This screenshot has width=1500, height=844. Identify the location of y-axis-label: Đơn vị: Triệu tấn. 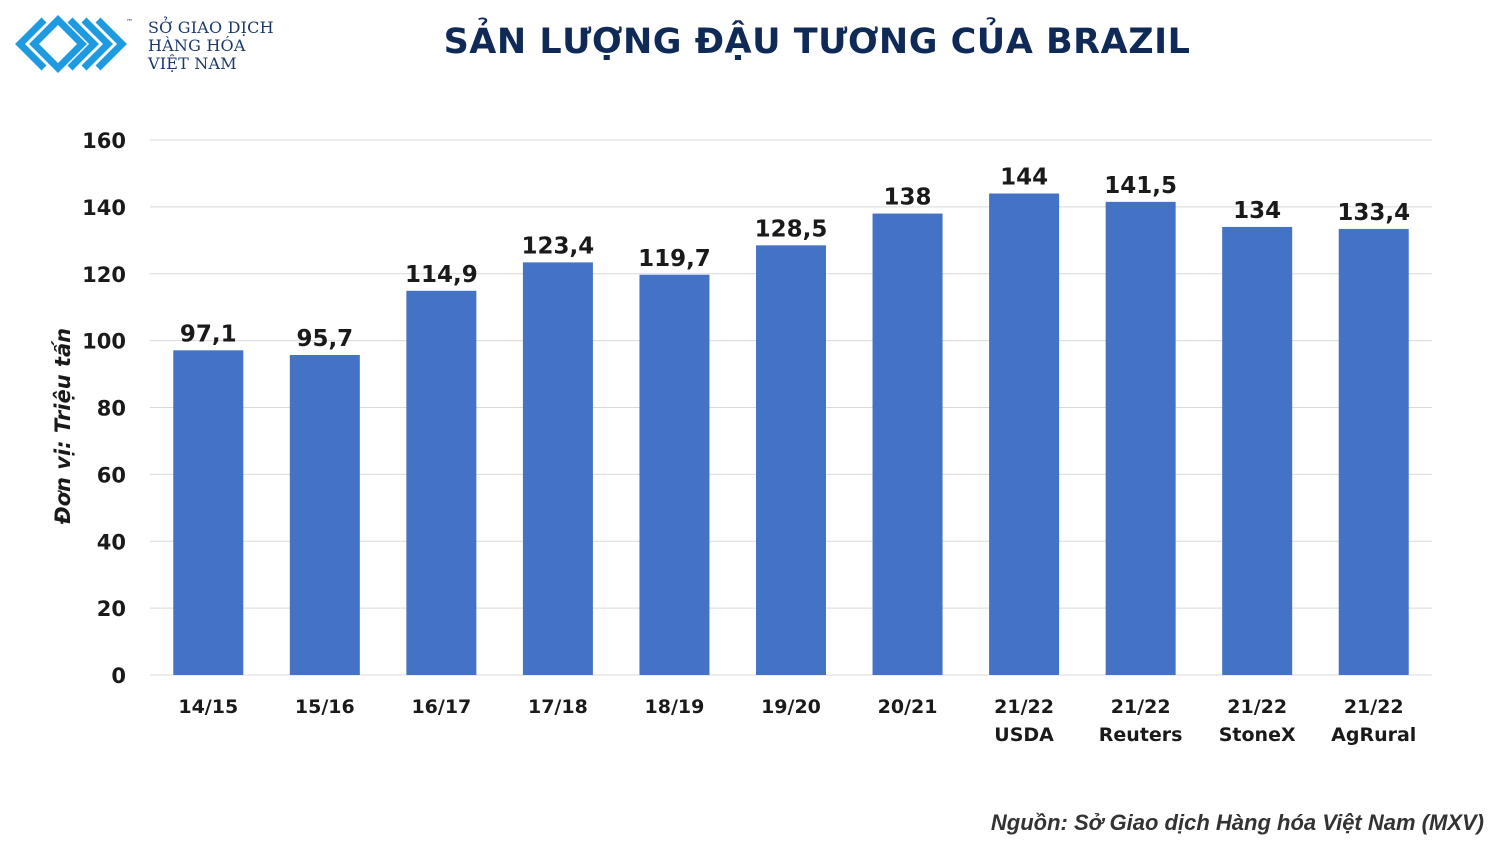
(63, 426).